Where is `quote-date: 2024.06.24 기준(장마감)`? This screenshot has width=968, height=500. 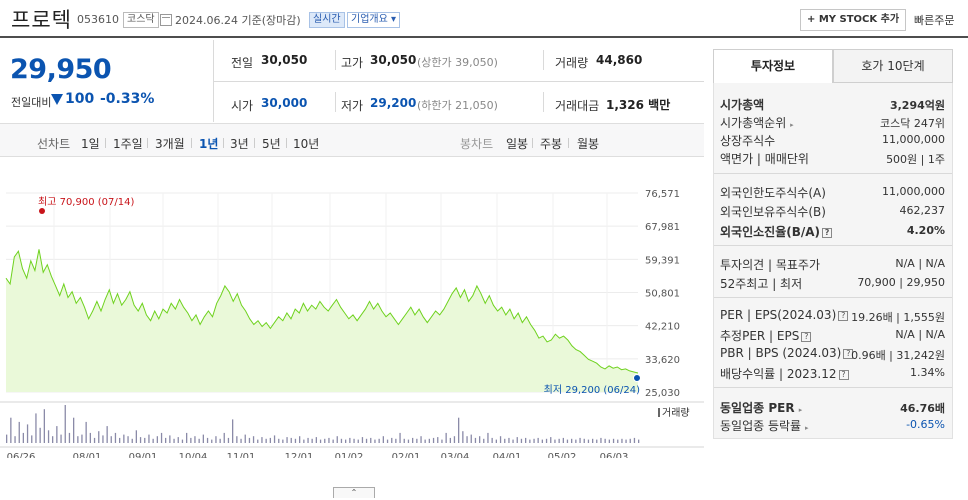
quote-date: 2024.06.24 기준(장마감) is located at coordinates (238, 20).